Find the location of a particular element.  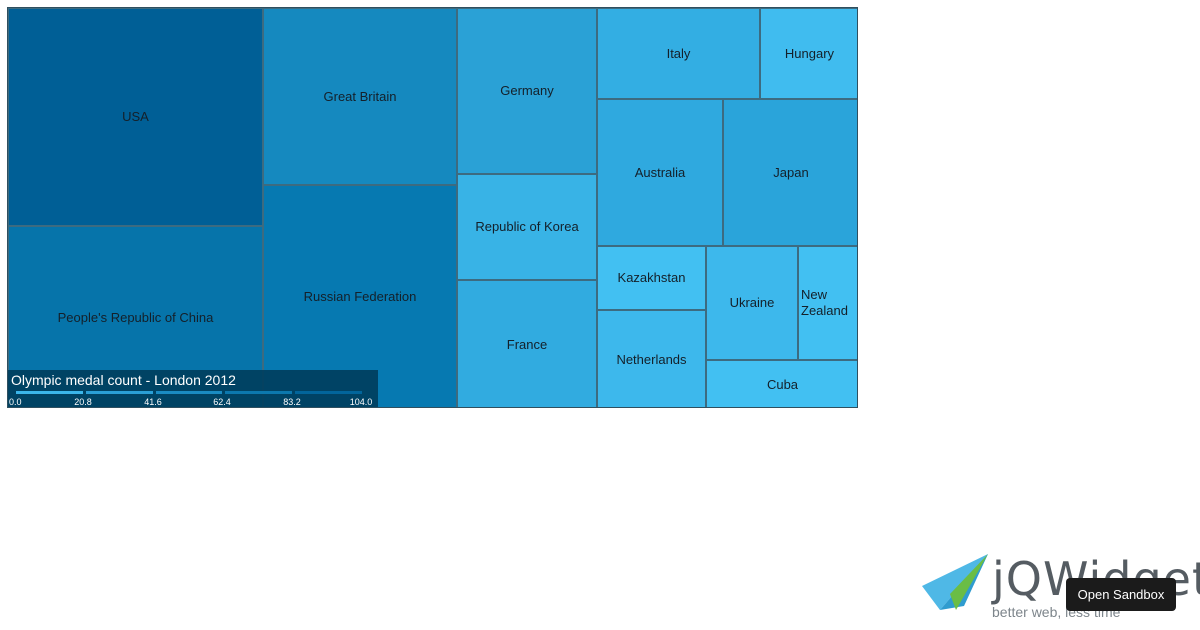

treemap-tile-japan: Japan is located at coordinates (790, 172).